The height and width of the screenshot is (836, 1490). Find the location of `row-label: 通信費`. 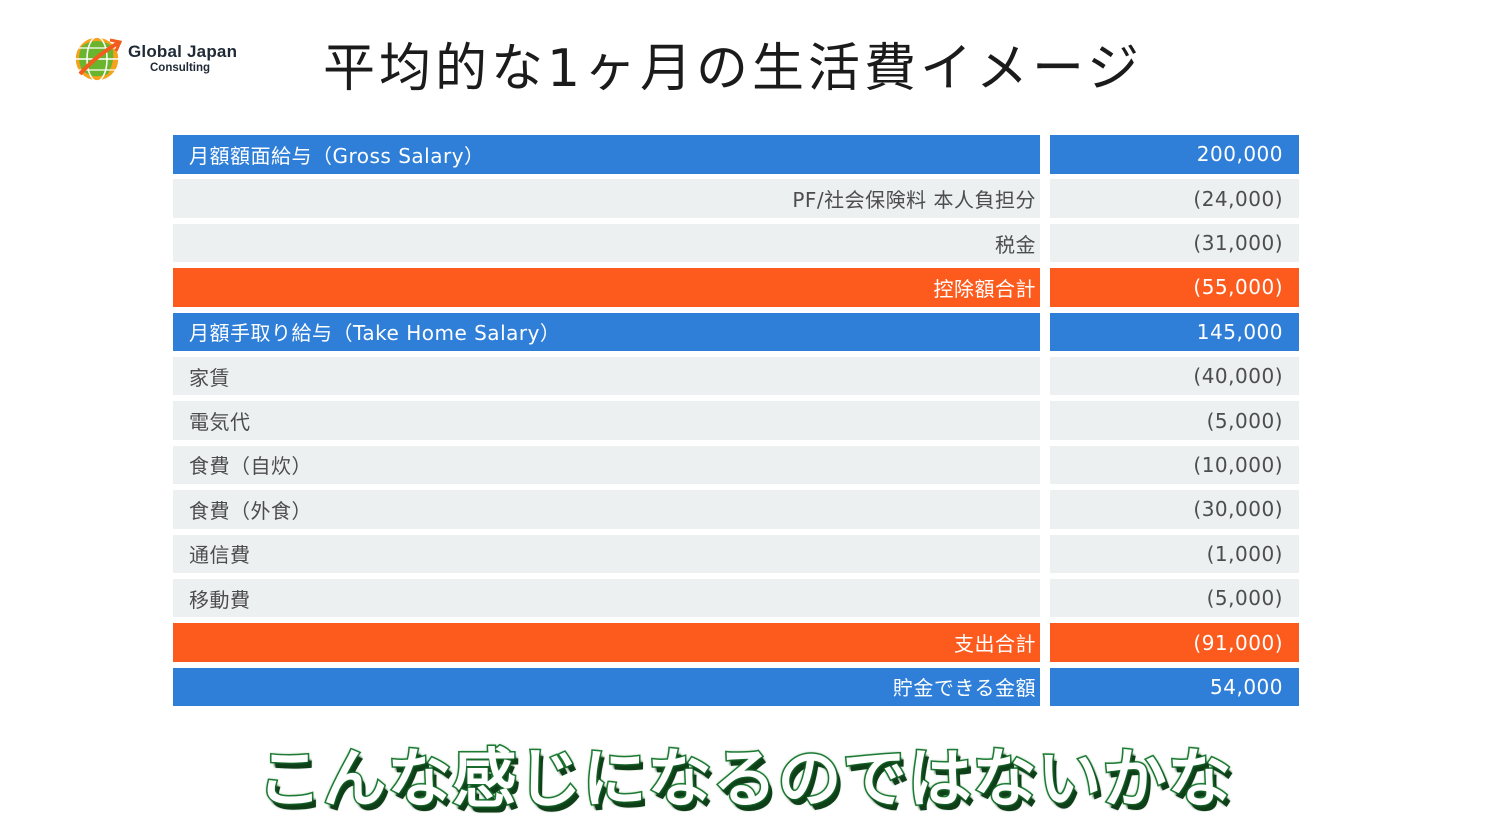

row-label: 通信費 is located at coordinates (606, 554).